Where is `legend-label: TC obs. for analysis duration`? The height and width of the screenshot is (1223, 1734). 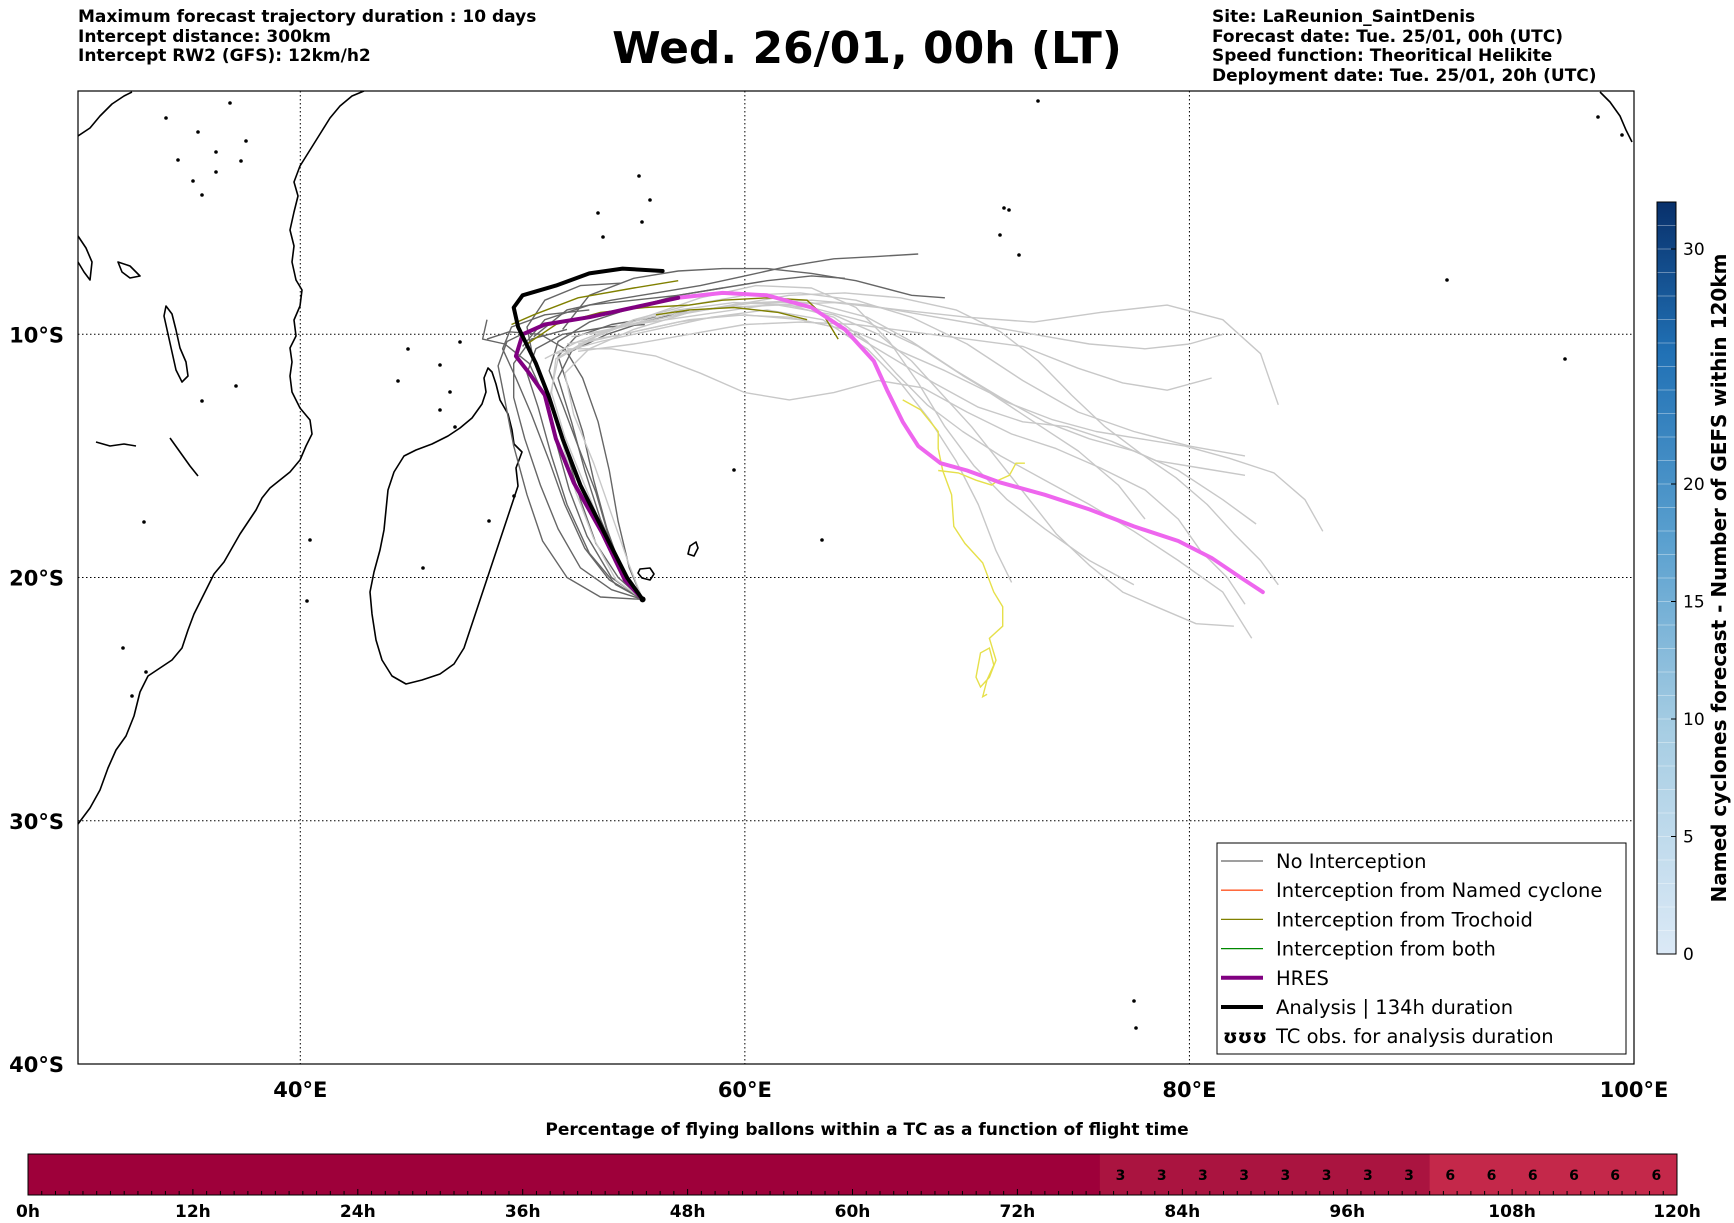 legend-label: TC obs. for analysis duration is located at coordinates (1414, 1036).